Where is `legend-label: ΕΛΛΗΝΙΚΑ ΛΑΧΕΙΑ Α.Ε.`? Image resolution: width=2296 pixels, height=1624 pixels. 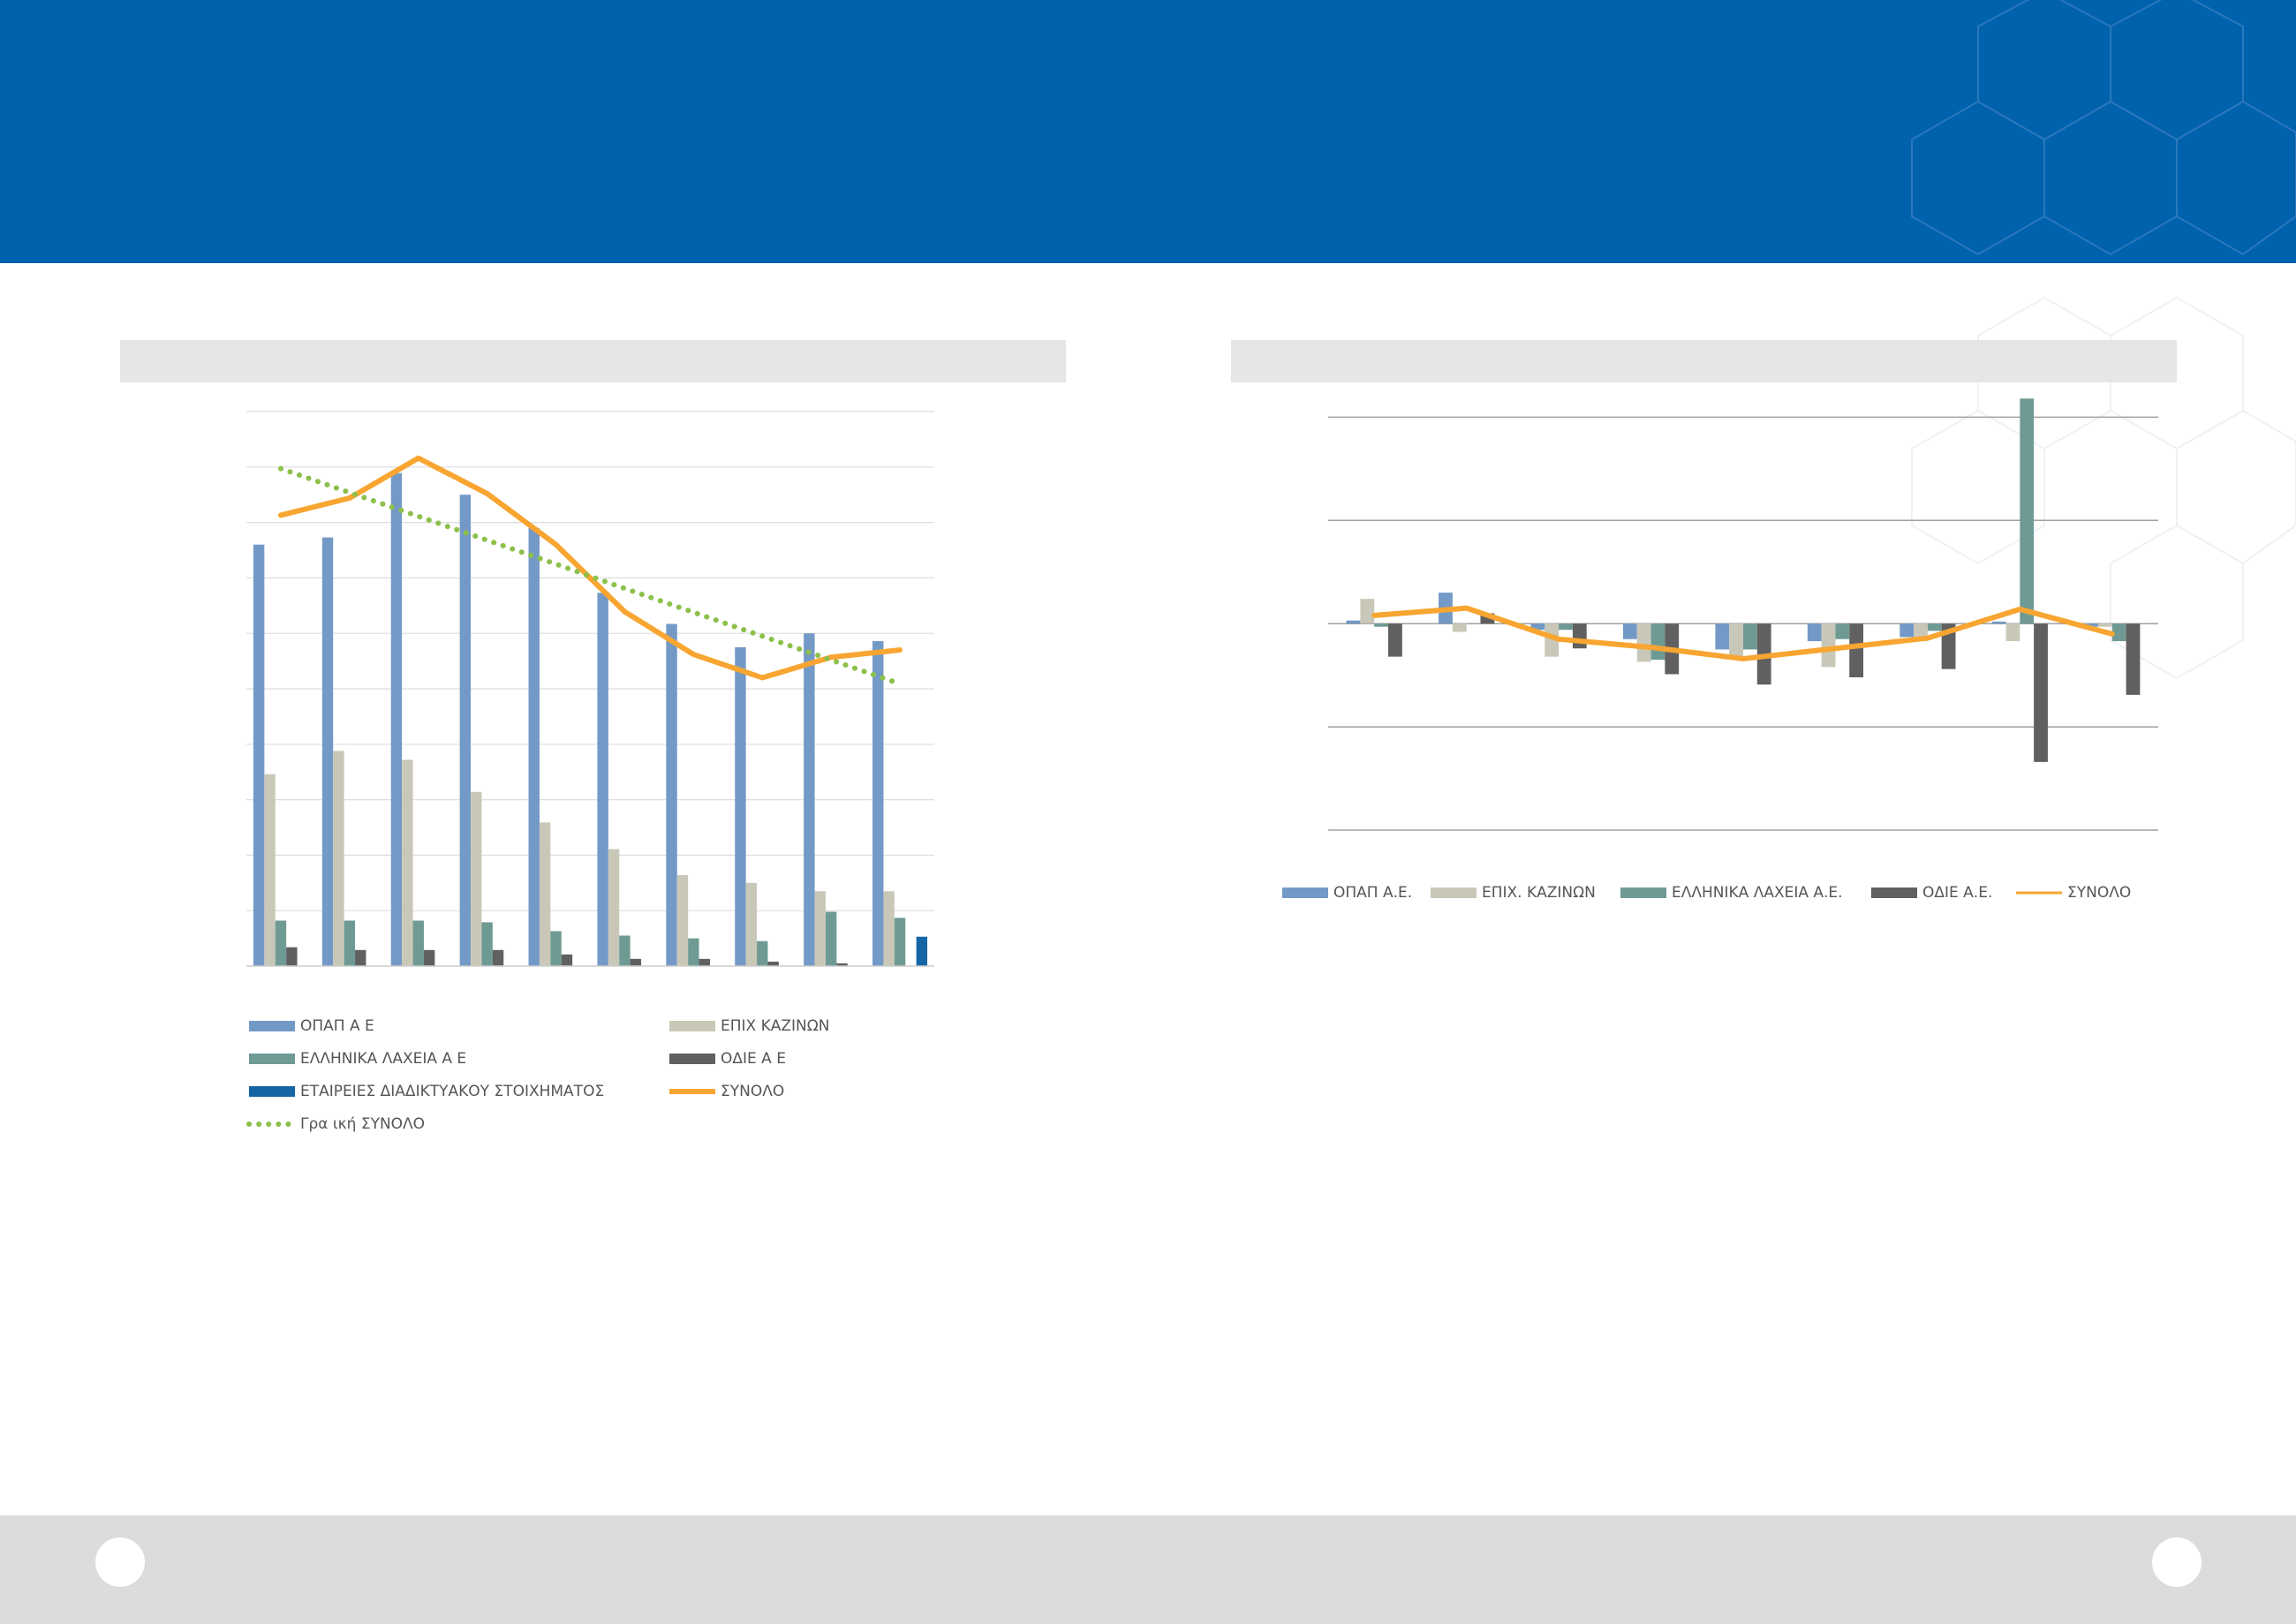 legend-label: ΕΛΛΗΝΙΚΑ ΛΑΧΕΙΑ Α.Ε. is located at coordinates (1757, 893).